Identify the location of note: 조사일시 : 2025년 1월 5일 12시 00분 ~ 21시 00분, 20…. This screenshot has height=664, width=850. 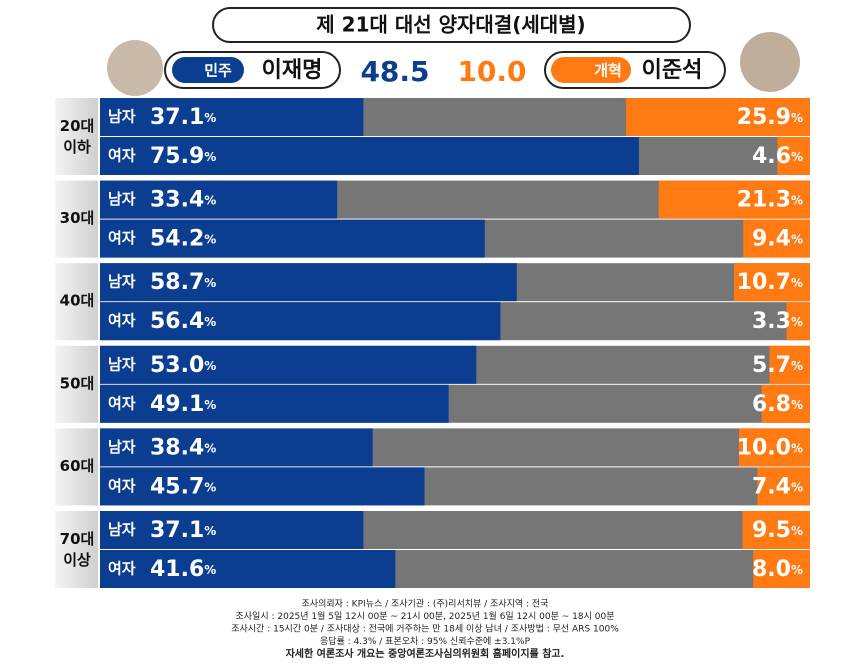
(425, 616).